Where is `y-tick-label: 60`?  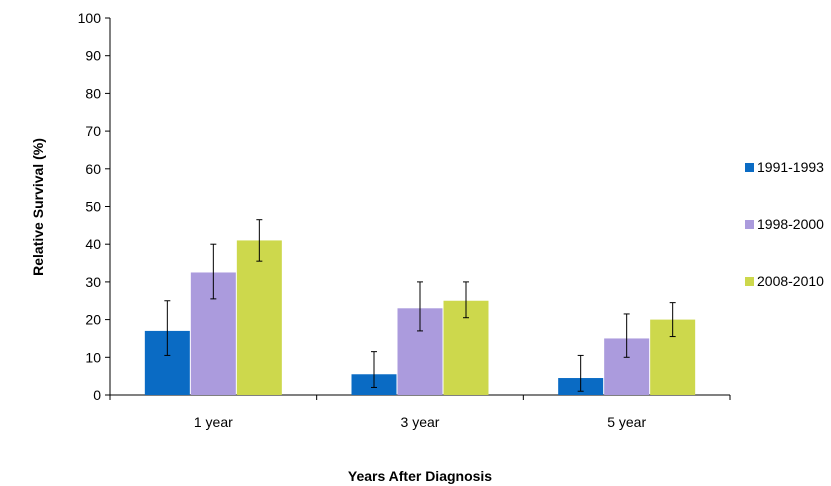 y-tick-label: 60 is located at coordinates (93, 169).